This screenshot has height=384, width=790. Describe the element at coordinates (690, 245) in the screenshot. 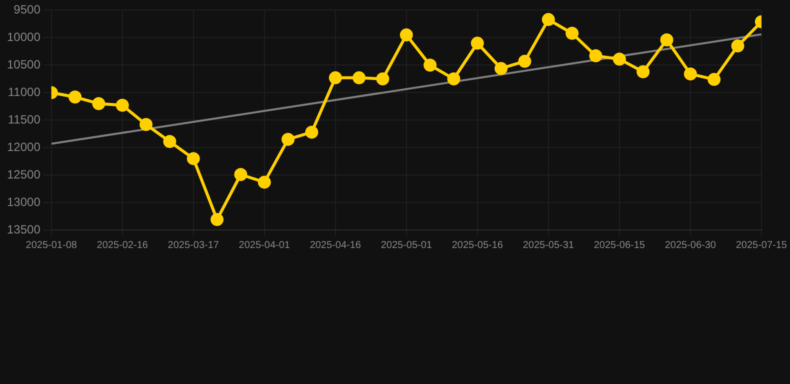

I see `x-tick-label: 2025-06-30` at that location.